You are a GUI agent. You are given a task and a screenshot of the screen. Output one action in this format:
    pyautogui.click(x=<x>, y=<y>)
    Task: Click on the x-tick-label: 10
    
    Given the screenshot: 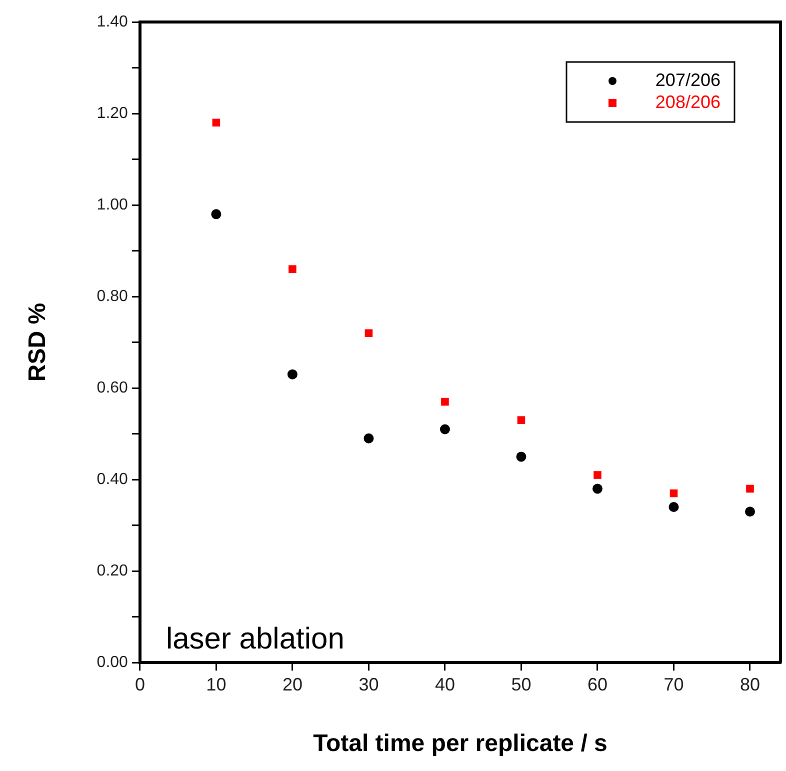 What is the action you would take?
    pyautogui.click(x=216, y=684)
    